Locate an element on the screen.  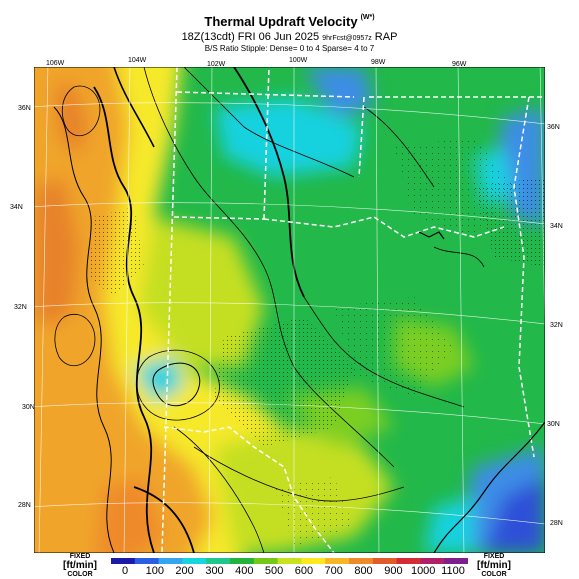
lat-label-left-34n: 34N is located at coordinates (16, 207).